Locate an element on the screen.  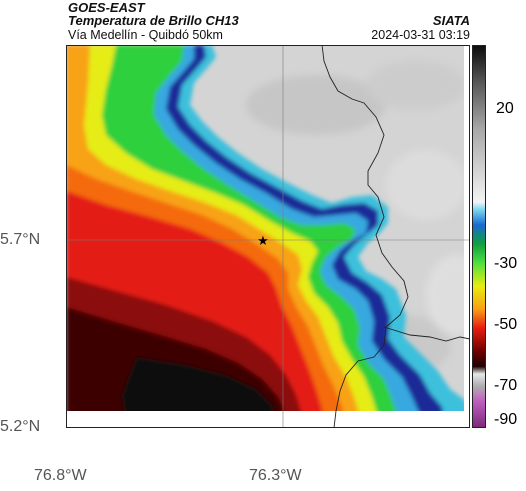
satellite-name: GOES-EAST is located at coordinates (106, 7).